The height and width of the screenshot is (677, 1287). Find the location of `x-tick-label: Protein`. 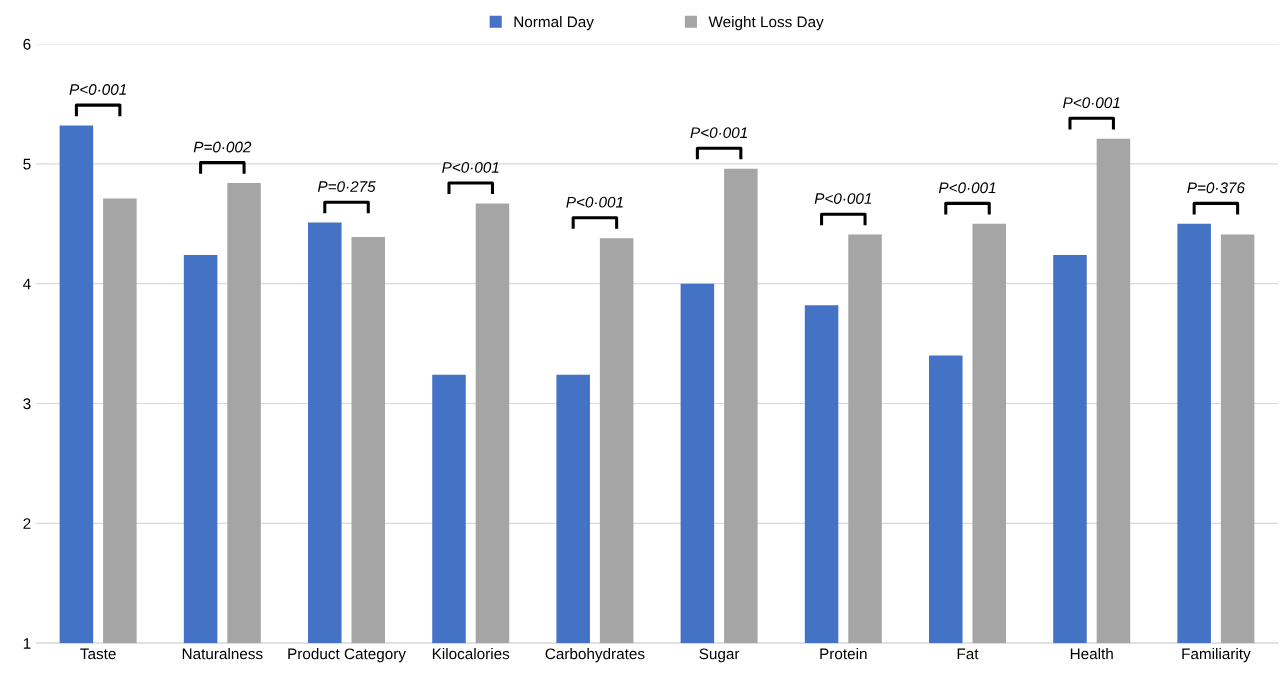

x-tick-label: Protein is located at coordinates (843, 654).